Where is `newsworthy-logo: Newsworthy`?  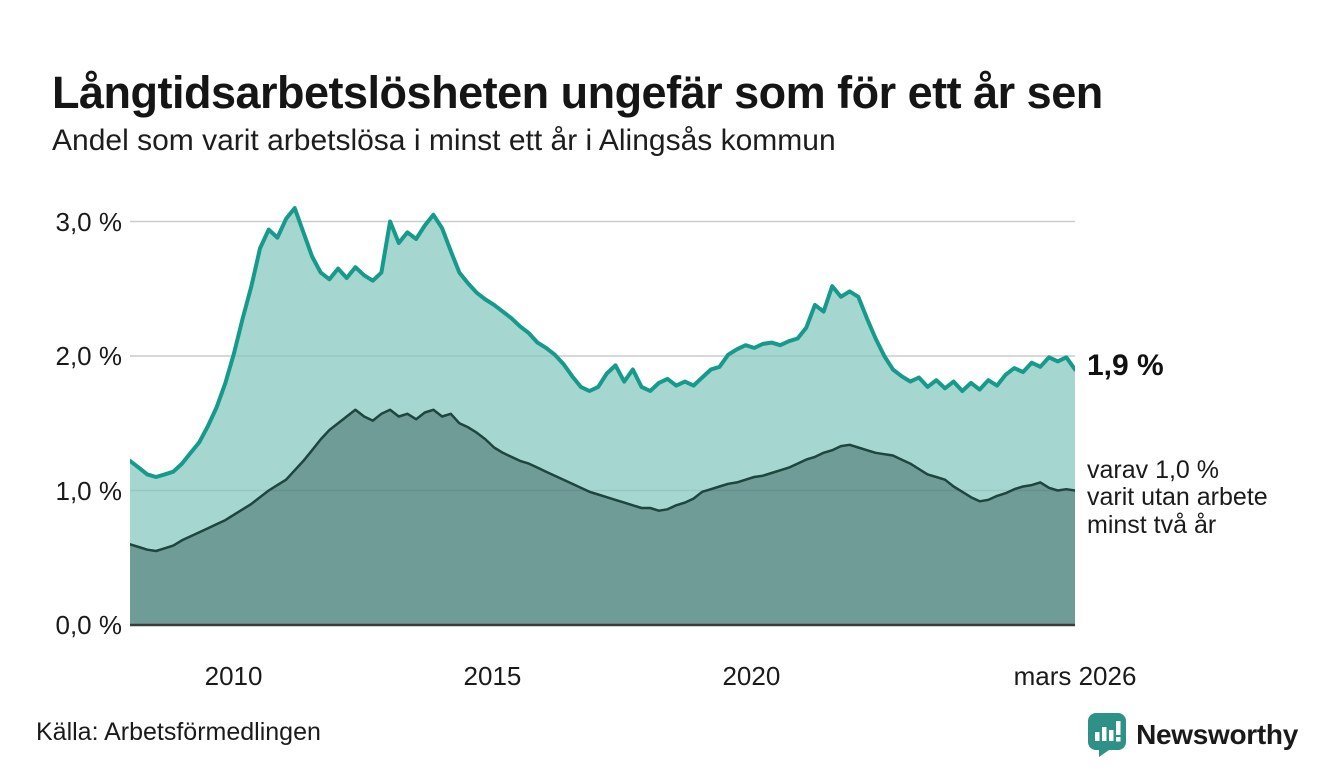
newsworthy-logo: Newsworthy is located at coordinates (1192, 734).